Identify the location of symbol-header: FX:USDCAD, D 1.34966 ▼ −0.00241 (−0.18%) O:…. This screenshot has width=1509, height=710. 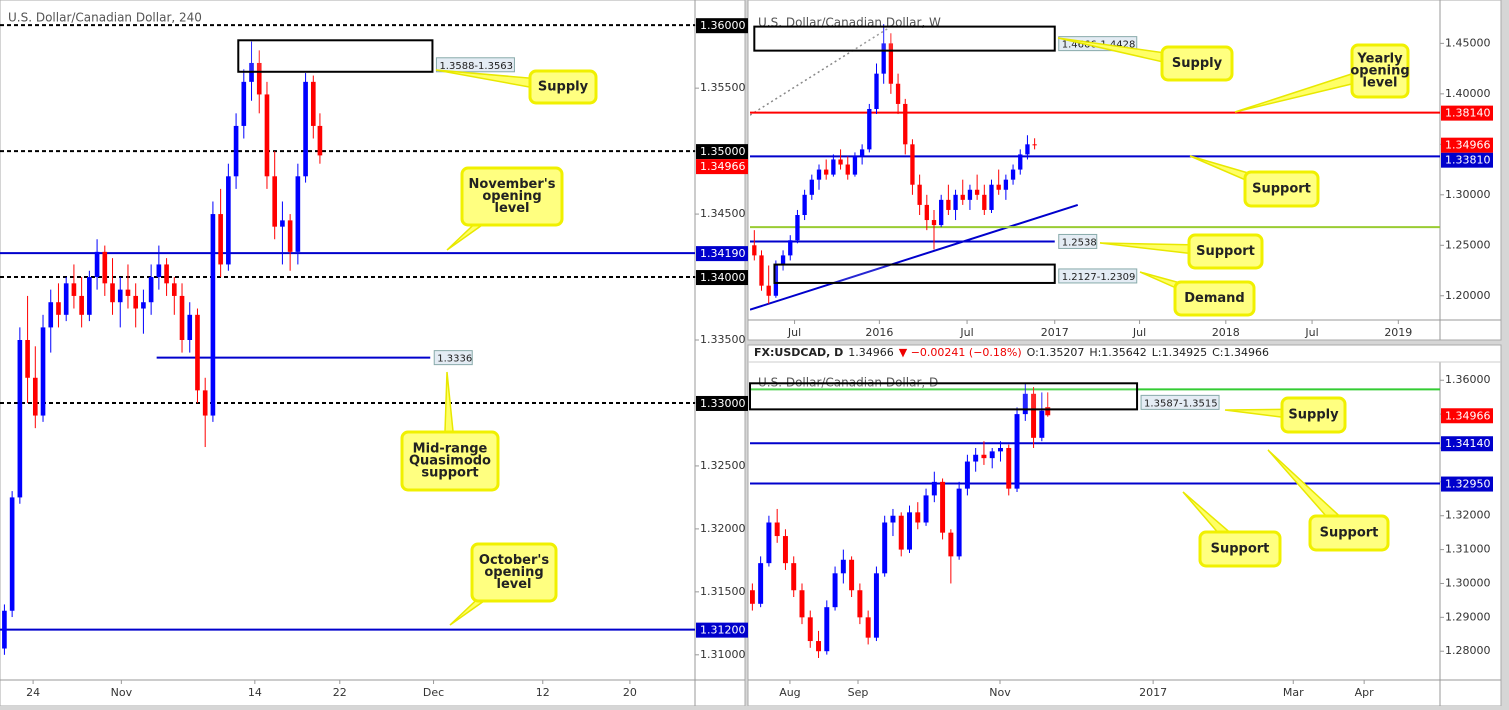
(1011, 352).